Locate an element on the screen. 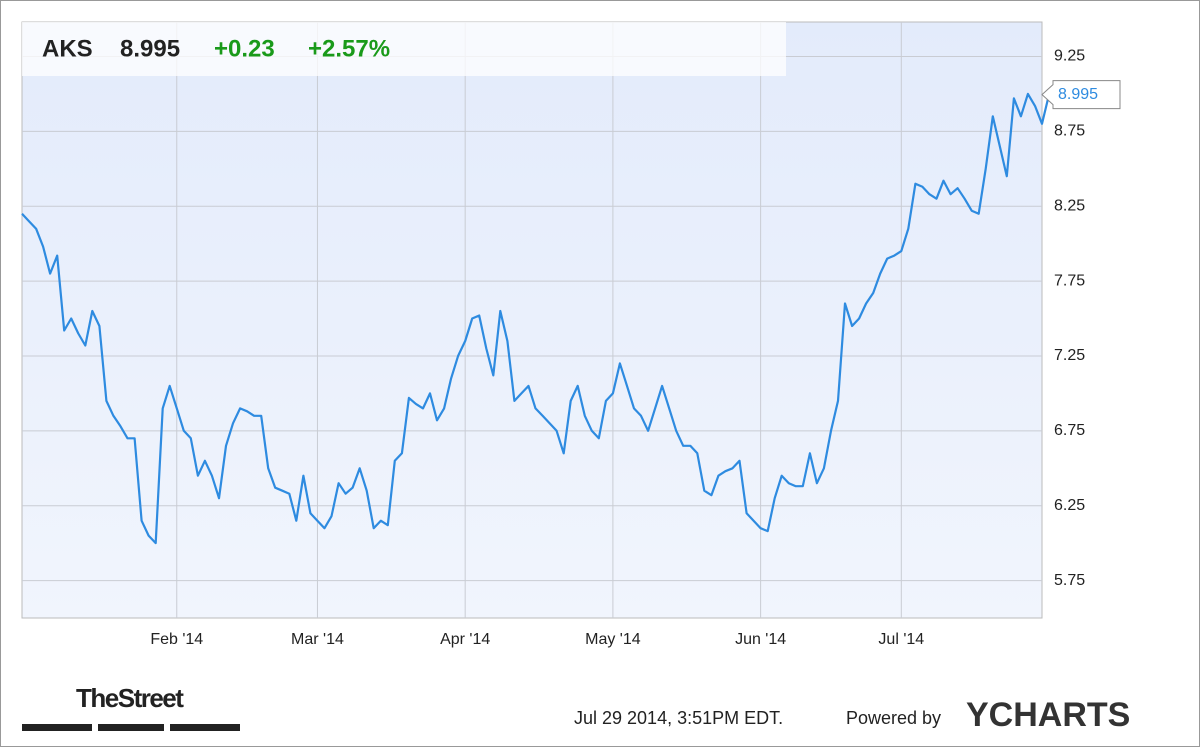  x-tick-label: Jul '14 is located at coordinates (901, 639).